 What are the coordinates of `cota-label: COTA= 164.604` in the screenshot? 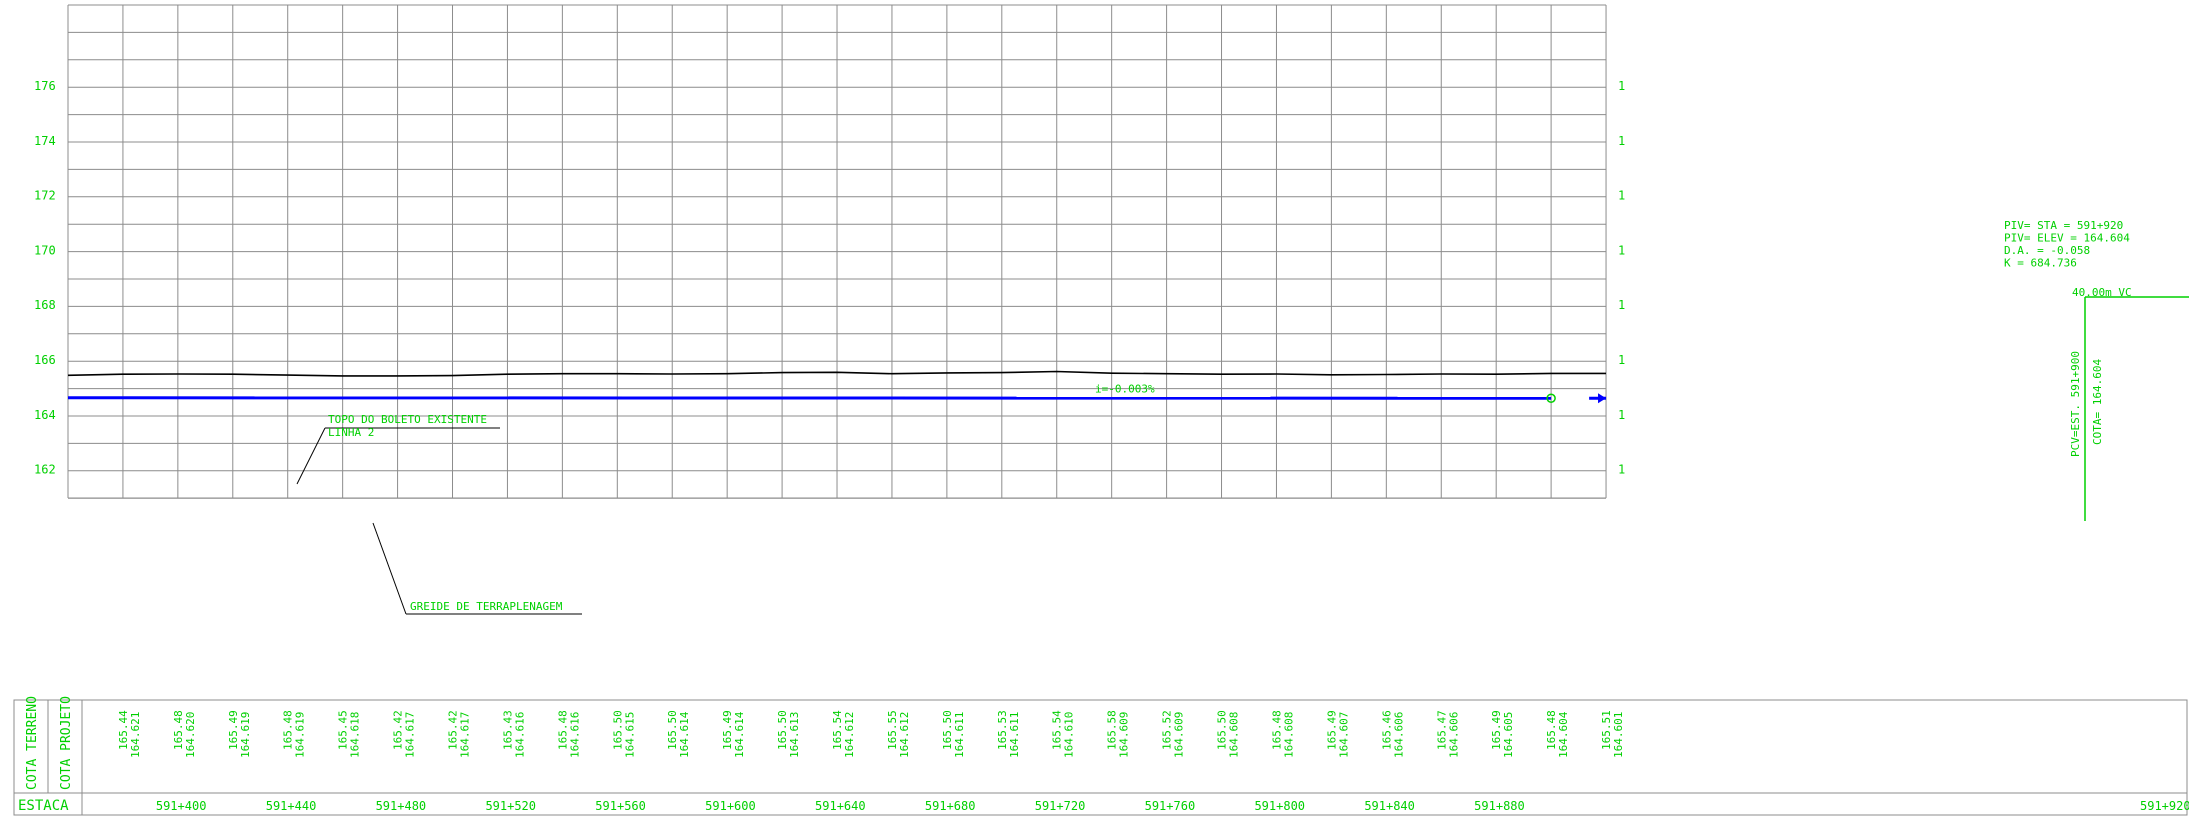 It's located at (2097, 402).